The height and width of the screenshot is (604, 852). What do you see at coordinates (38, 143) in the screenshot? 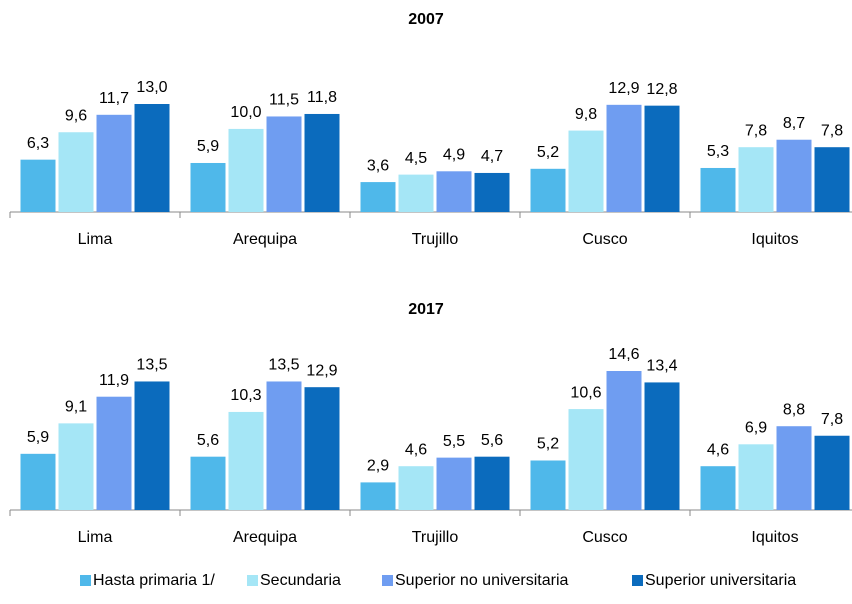
I see `data-label: 6,3` at bounding box center [38, 143].